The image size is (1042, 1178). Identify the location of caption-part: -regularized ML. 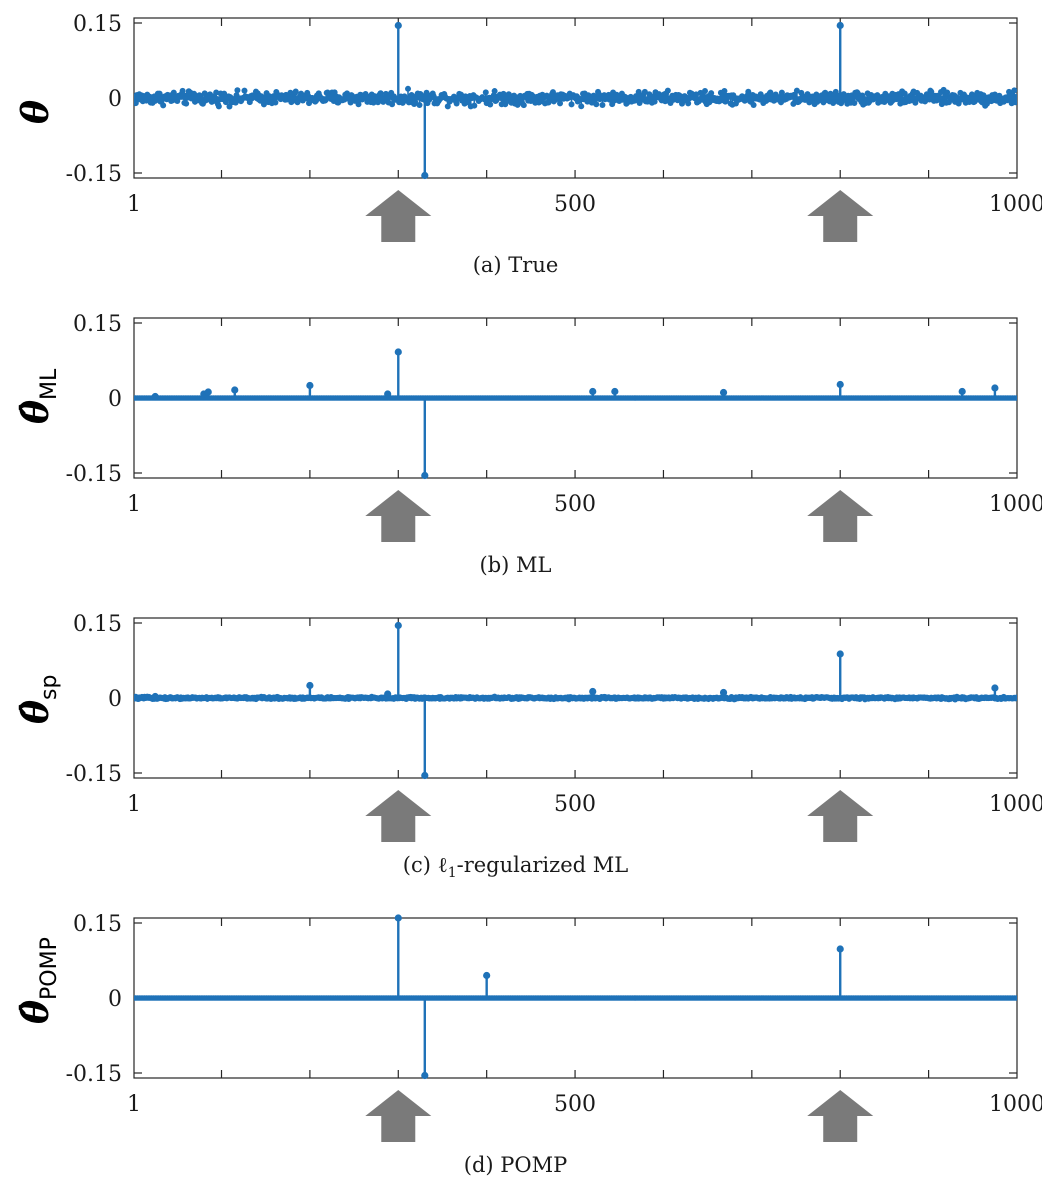
(543, 865).